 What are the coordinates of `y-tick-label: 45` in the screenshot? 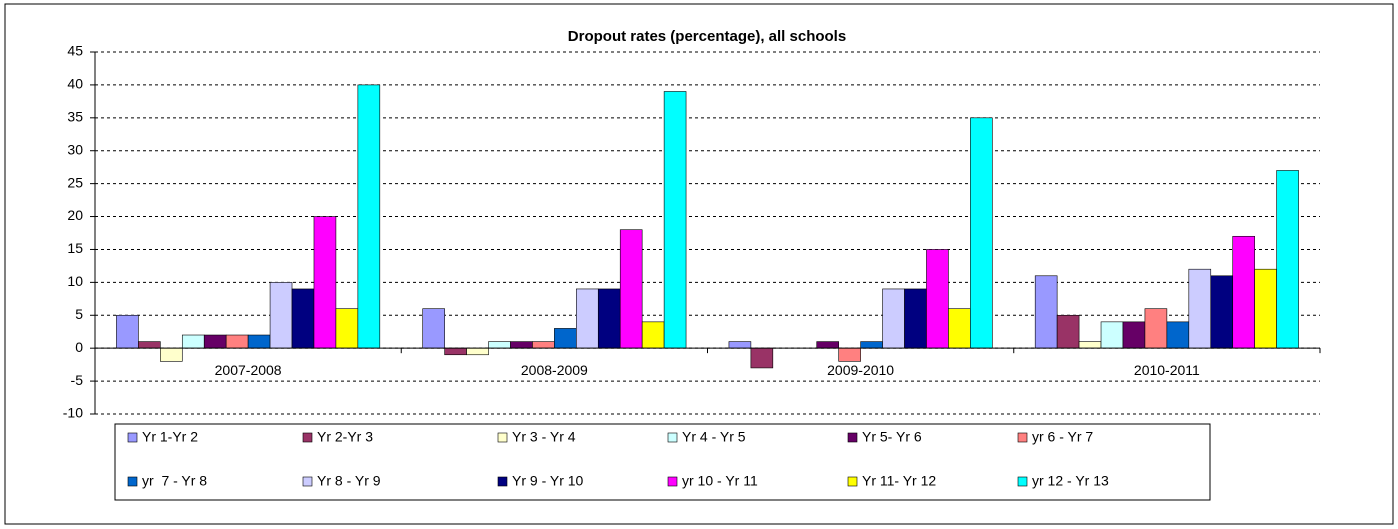 It's located at (75, 51).